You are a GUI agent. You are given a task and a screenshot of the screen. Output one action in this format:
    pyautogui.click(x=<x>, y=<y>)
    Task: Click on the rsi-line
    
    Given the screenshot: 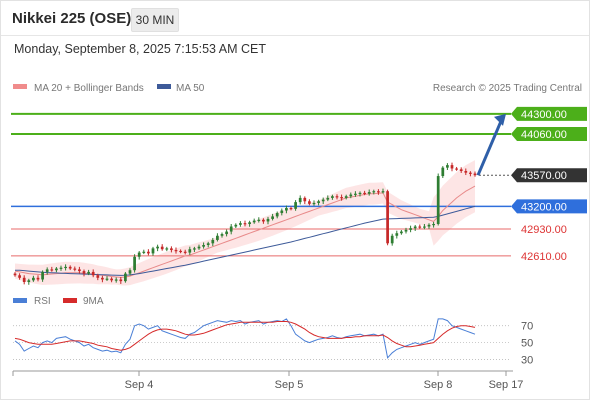 What is the action you would take?
    pyautogui.click(x=245, y=338)
    